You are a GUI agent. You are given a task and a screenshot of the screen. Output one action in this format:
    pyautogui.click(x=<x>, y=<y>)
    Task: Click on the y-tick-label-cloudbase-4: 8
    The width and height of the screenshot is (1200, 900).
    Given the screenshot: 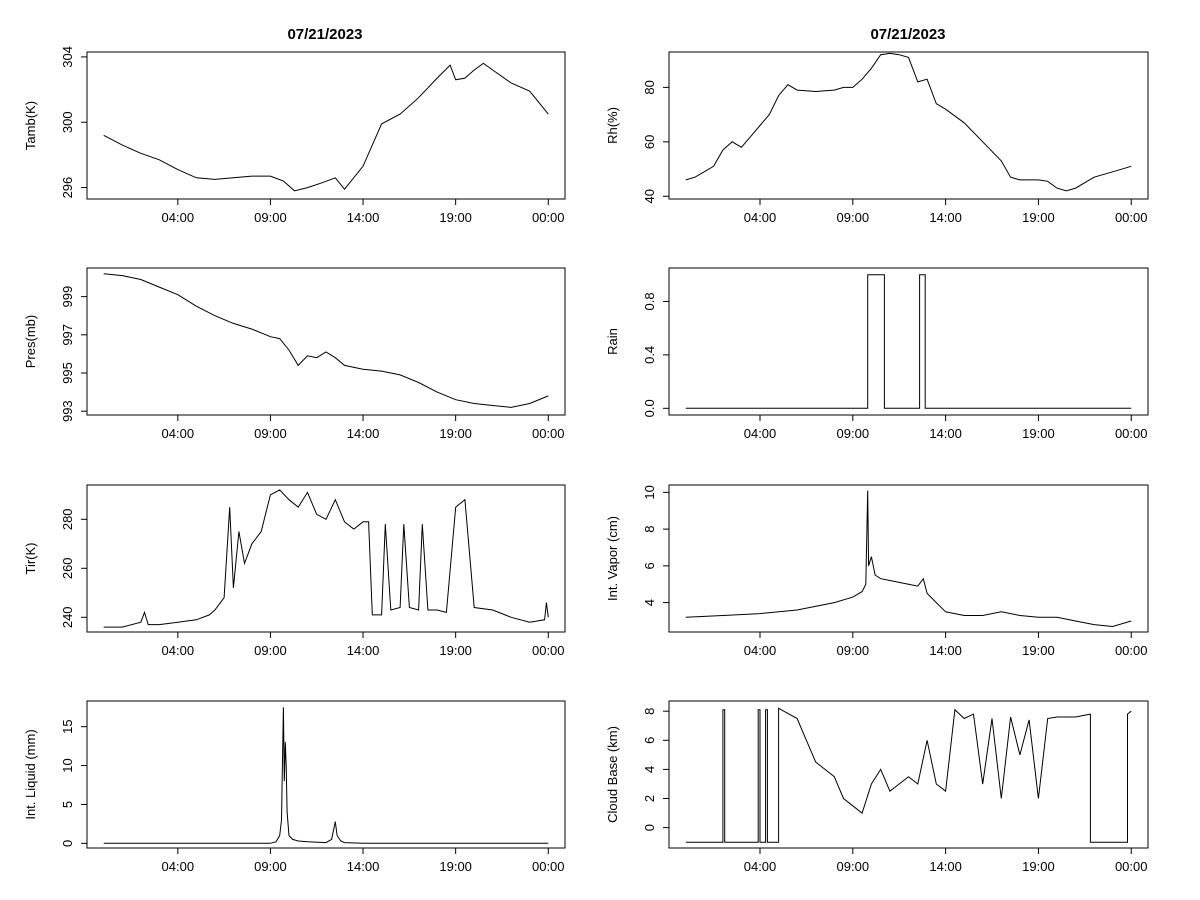 What is the action you would take?
    pyautogui.click(x=649, y=711)
    